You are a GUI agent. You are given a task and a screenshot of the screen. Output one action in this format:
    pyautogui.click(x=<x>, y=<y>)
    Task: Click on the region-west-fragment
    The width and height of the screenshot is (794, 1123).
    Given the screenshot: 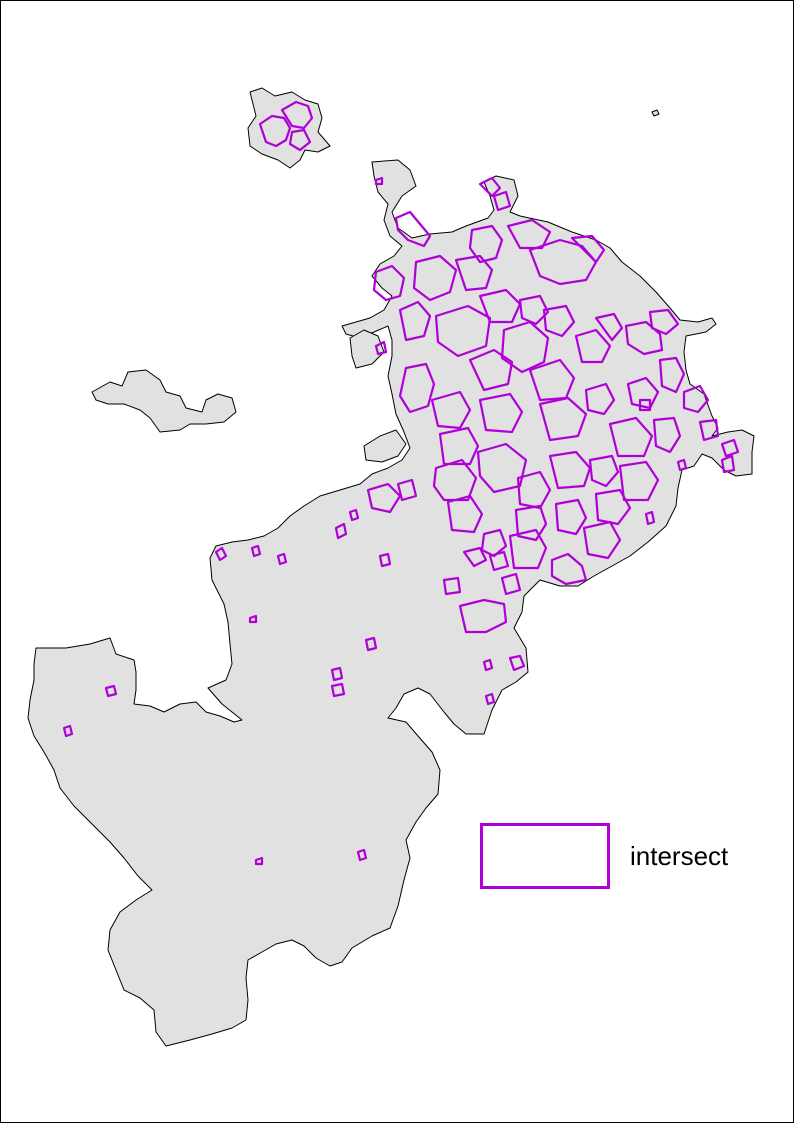 What is the action you would take?
    pyautogui.click(x=367, y=349)
    